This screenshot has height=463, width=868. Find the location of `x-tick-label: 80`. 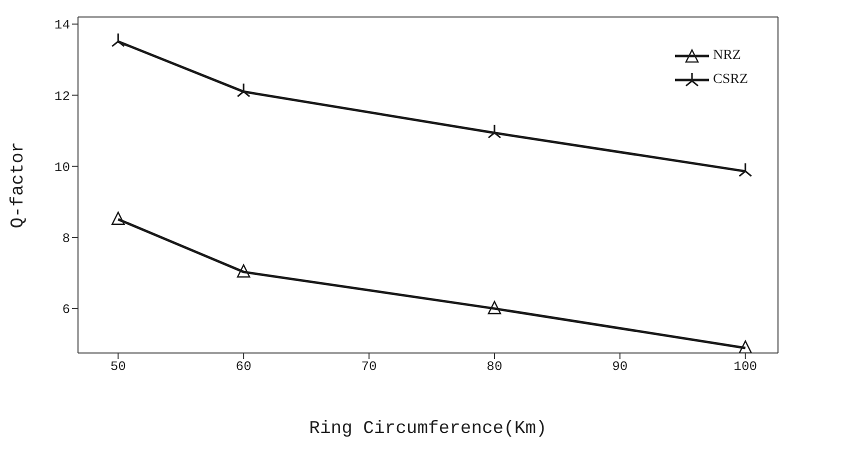

x-tick-label: 80 is located at coordinates (494, 366).